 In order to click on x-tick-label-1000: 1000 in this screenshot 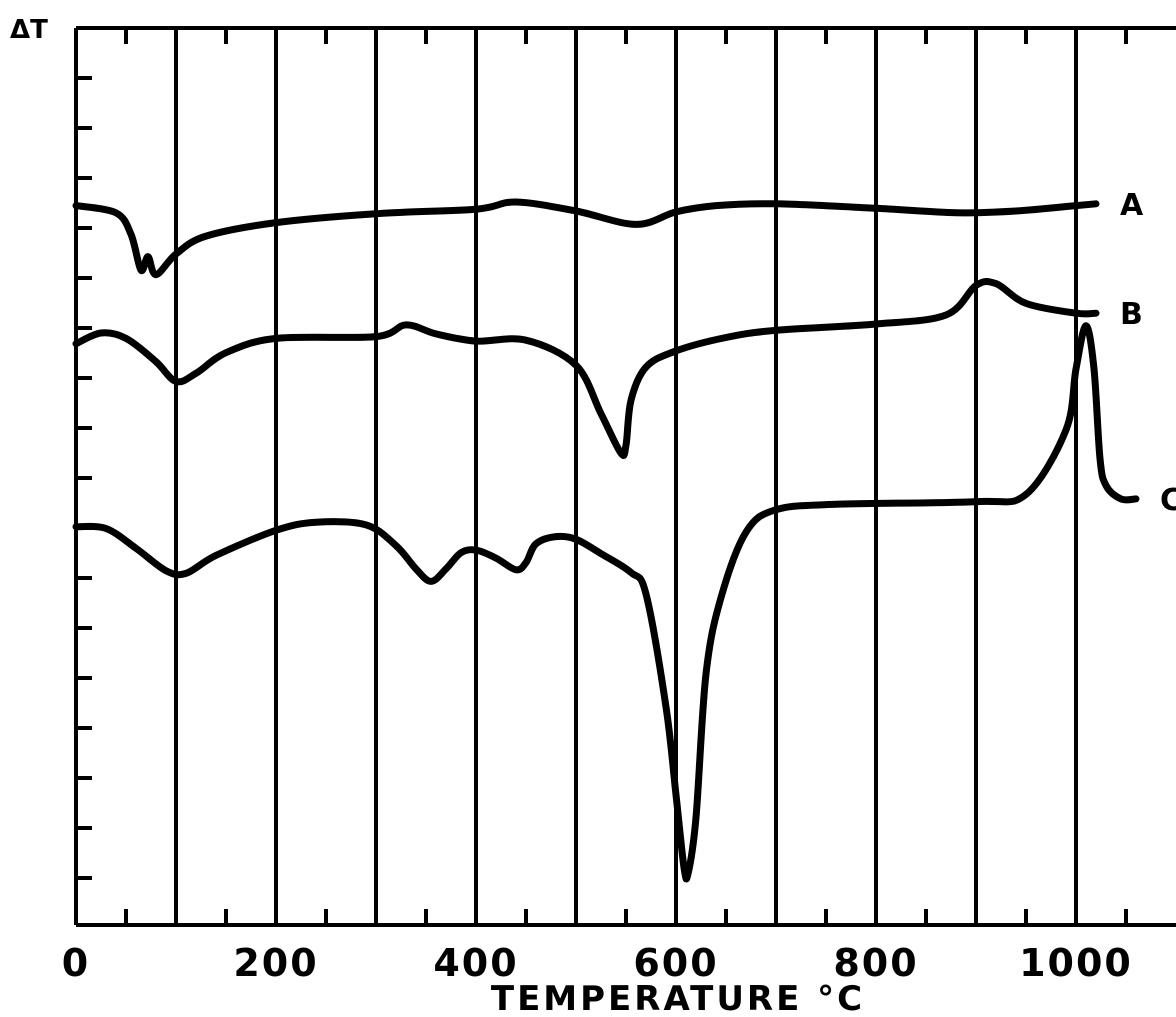, I will do `click(1076, 963)`.